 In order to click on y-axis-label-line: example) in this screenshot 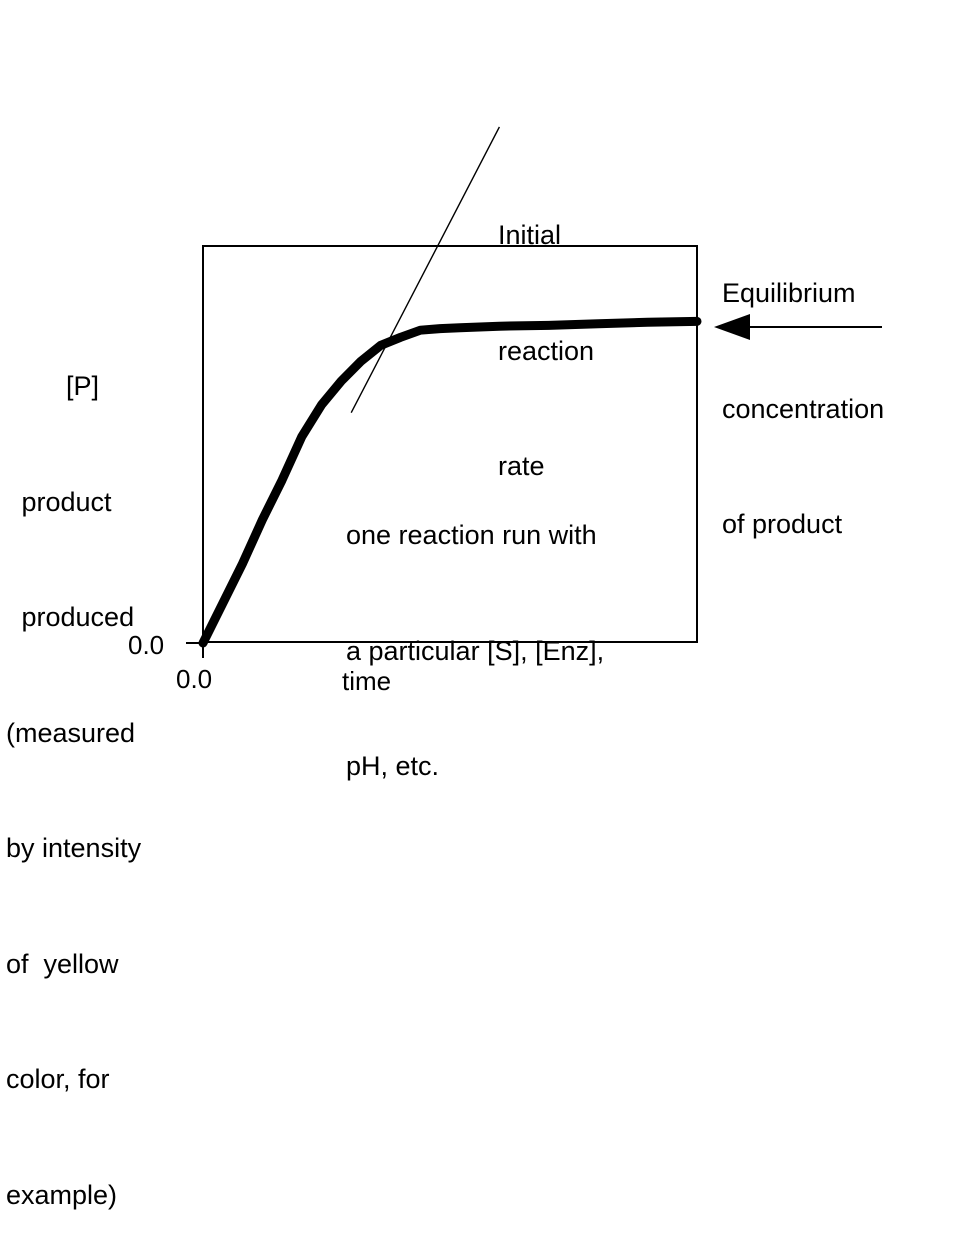, I will do `click(62, 1194)`.